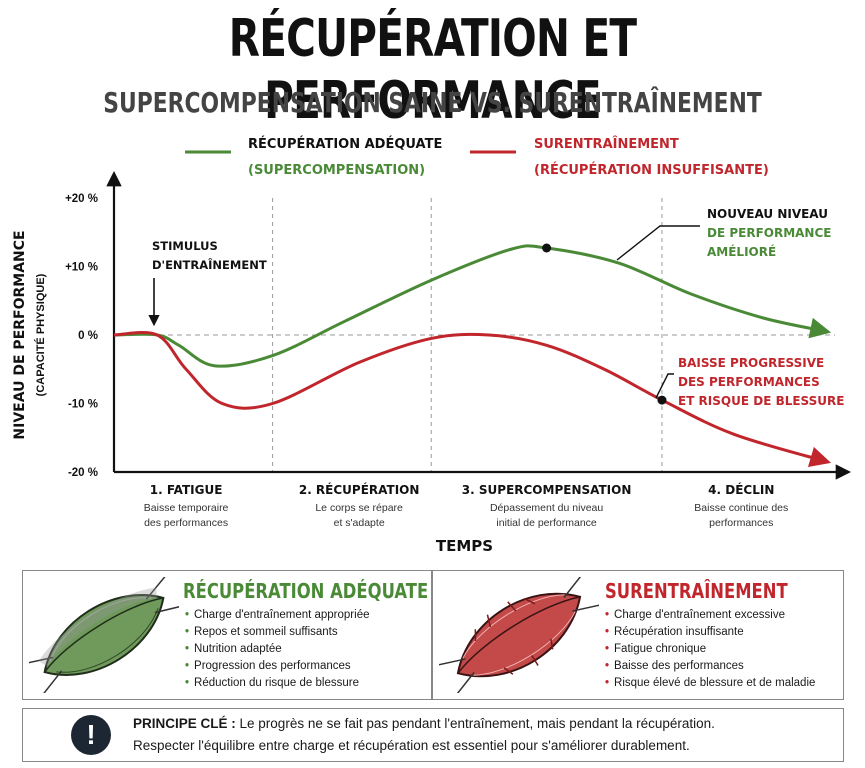 The width and height of the screenshot is (865, 768). What do you see at coordinates (769, 233) in the screenshot?
I see `annotation-new-level-line-1: DE PERFORMANCE` at bounding box center [769, 233].